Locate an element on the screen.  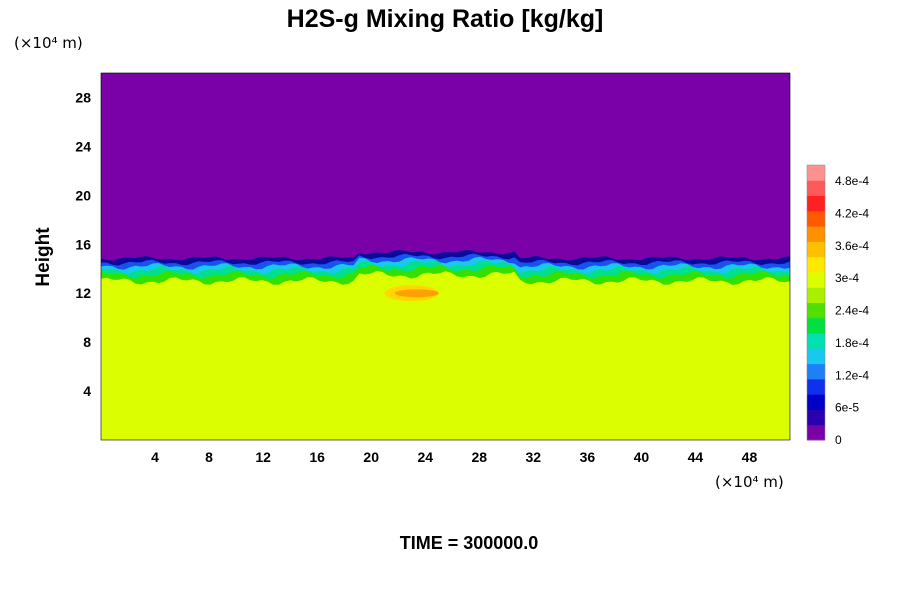
y-tick-label: 16 is located at coordinates (83, 244).